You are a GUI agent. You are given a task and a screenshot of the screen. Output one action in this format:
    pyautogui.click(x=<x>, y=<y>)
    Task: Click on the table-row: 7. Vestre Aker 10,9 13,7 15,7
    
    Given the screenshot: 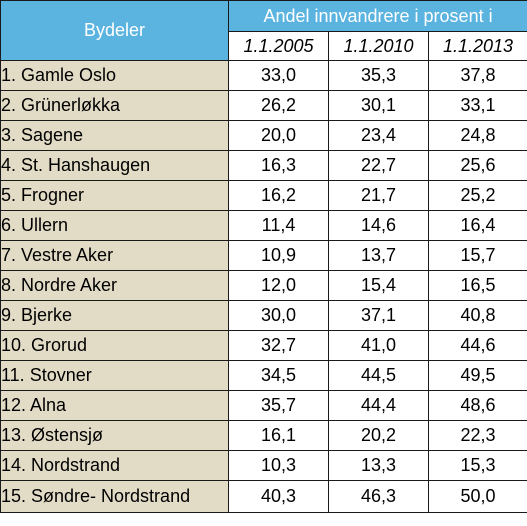 What is the action you would take?
    pyautogui.click(x=263, y=255)
    